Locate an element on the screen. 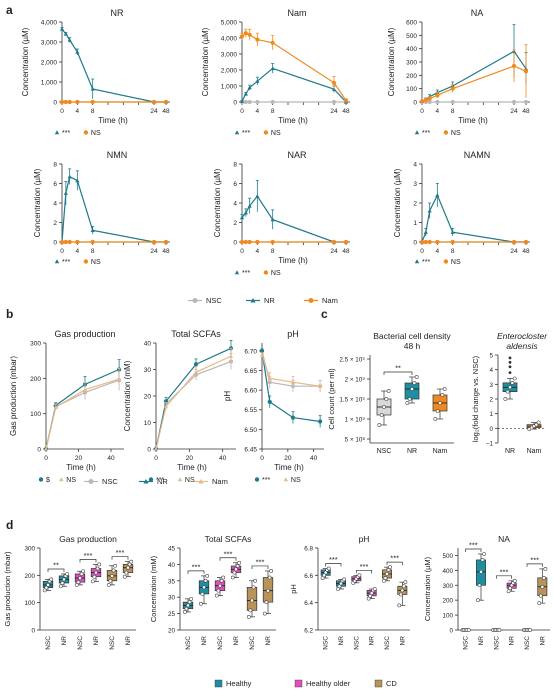 This screenshot has height=696, width=553. x-tick-label: 8 is located at coordinates (453, 111).